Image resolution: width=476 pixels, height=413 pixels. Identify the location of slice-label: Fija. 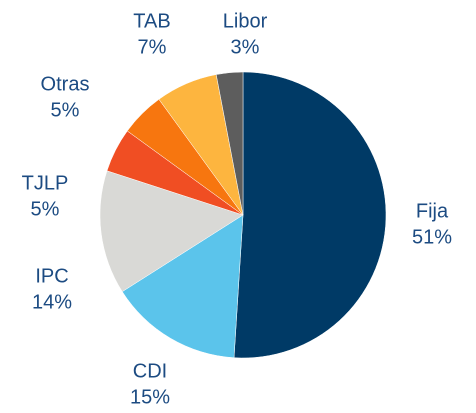
(432, 211).